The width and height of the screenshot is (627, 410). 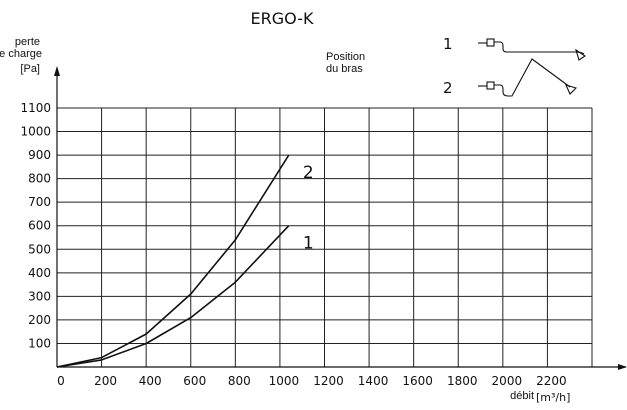 I want to click on series-1-line, so click(x=173, y=296).